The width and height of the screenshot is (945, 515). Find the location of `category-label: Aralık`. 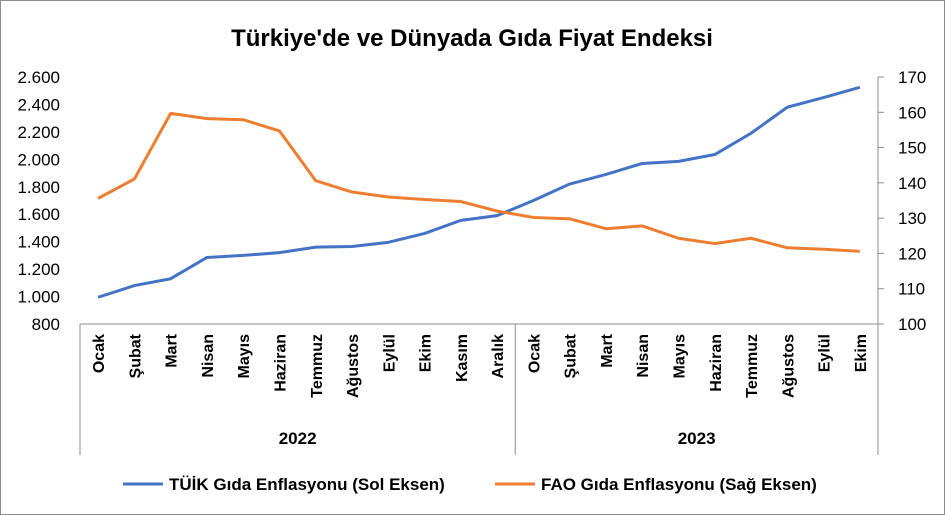

category-label: Aralık is located at coordinates (498, 356).